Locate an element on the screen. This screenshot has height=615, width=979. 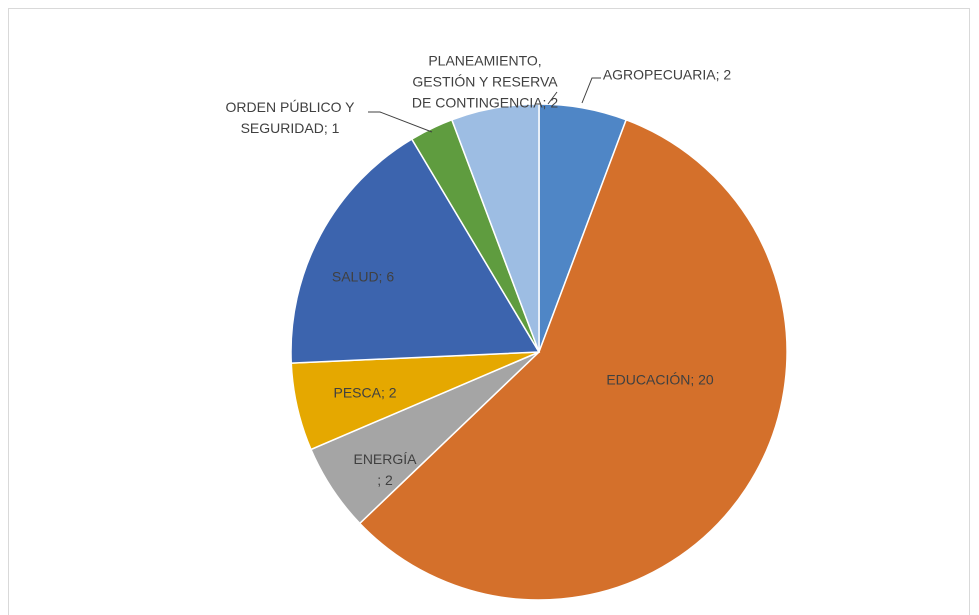
data-label: AGROPECUARIA; 2 is located at coordinates (667, 74).